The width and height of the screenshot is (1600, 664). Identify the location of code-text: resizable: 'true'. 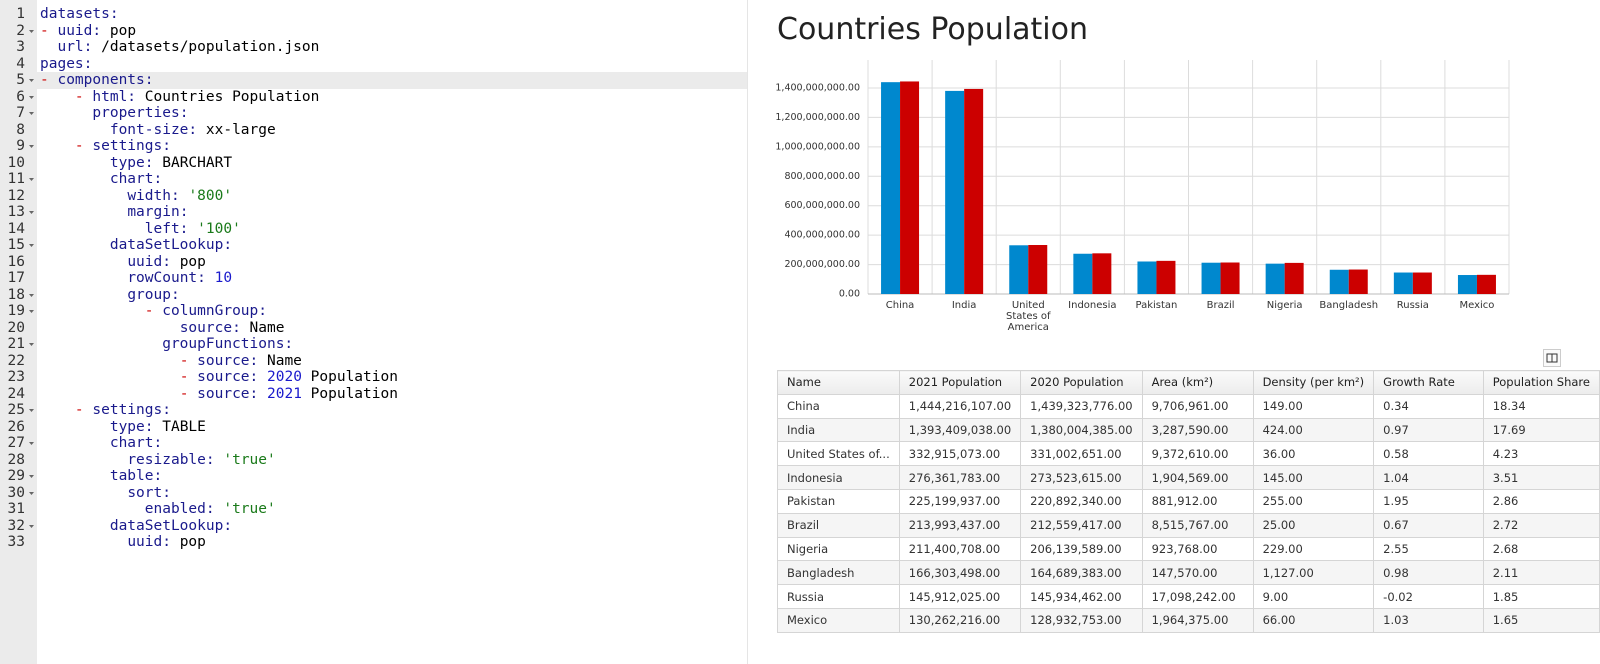
(157, 460).